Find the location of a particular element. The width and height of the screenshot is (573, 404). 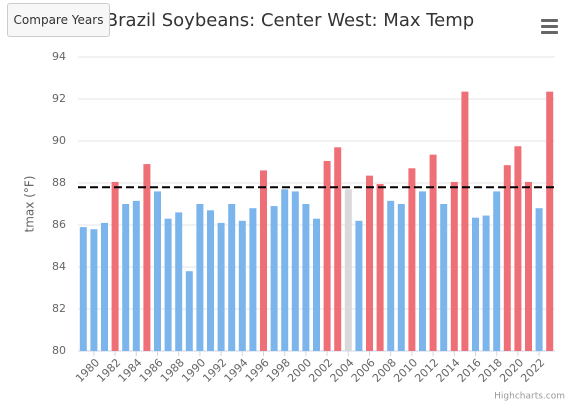

x-tick-label: 2002 is located at coordinates (320, 370).